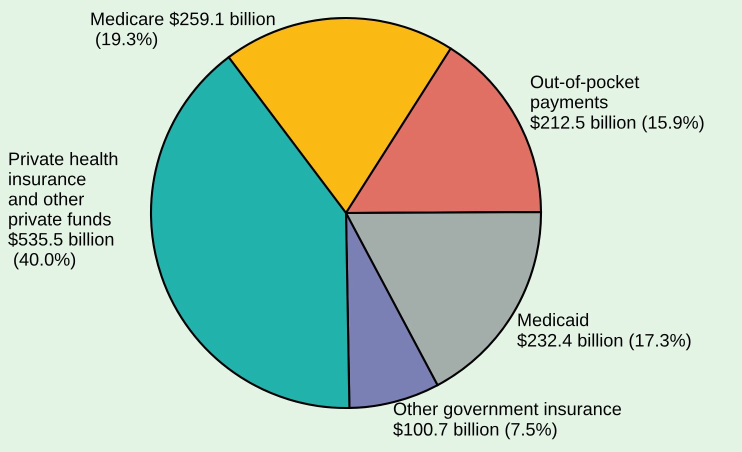  Describe the element at coordinates (183, 30) in the screenshot. I see `slice-label: Medicare $259.1 billion (19.3%)` at that location.